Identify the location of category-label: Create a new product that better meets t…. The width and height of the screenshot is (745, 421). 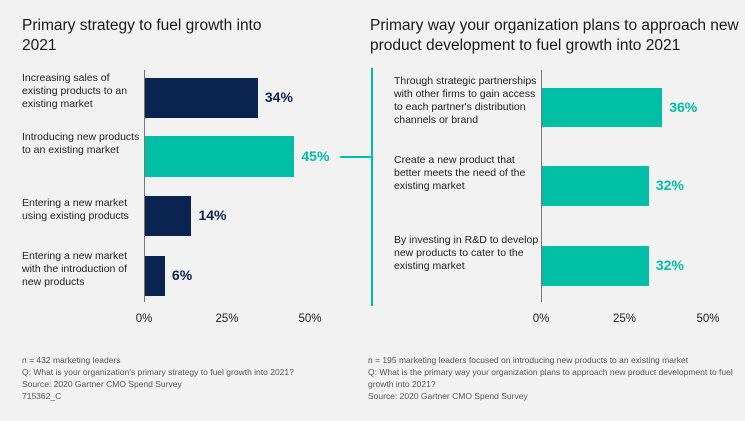
(460, 172).